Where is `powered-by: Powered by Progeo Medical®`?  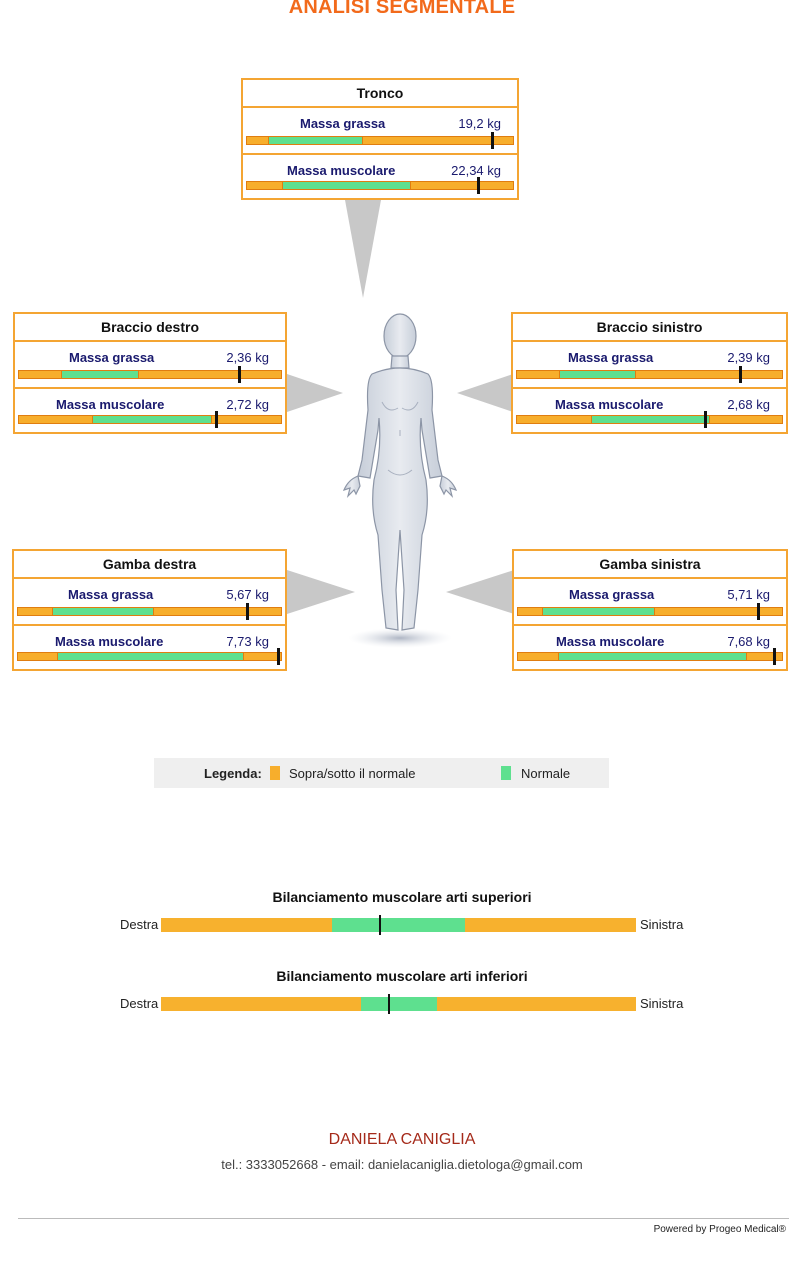 powered-by: Powered by Progeo Medical® is located at coordinates (719, 1229).